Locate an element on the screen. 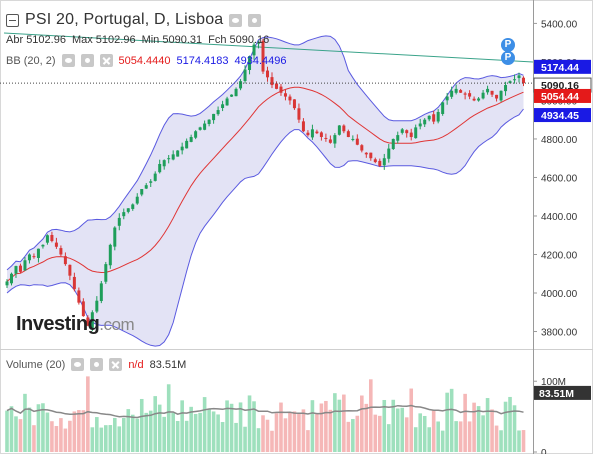 The width and height of the screenshot is (593, 454). bollinger-legend: BB (20, 2) 5054.4440 5174.4183 4934.4496 is located at coordinates (146, 60).